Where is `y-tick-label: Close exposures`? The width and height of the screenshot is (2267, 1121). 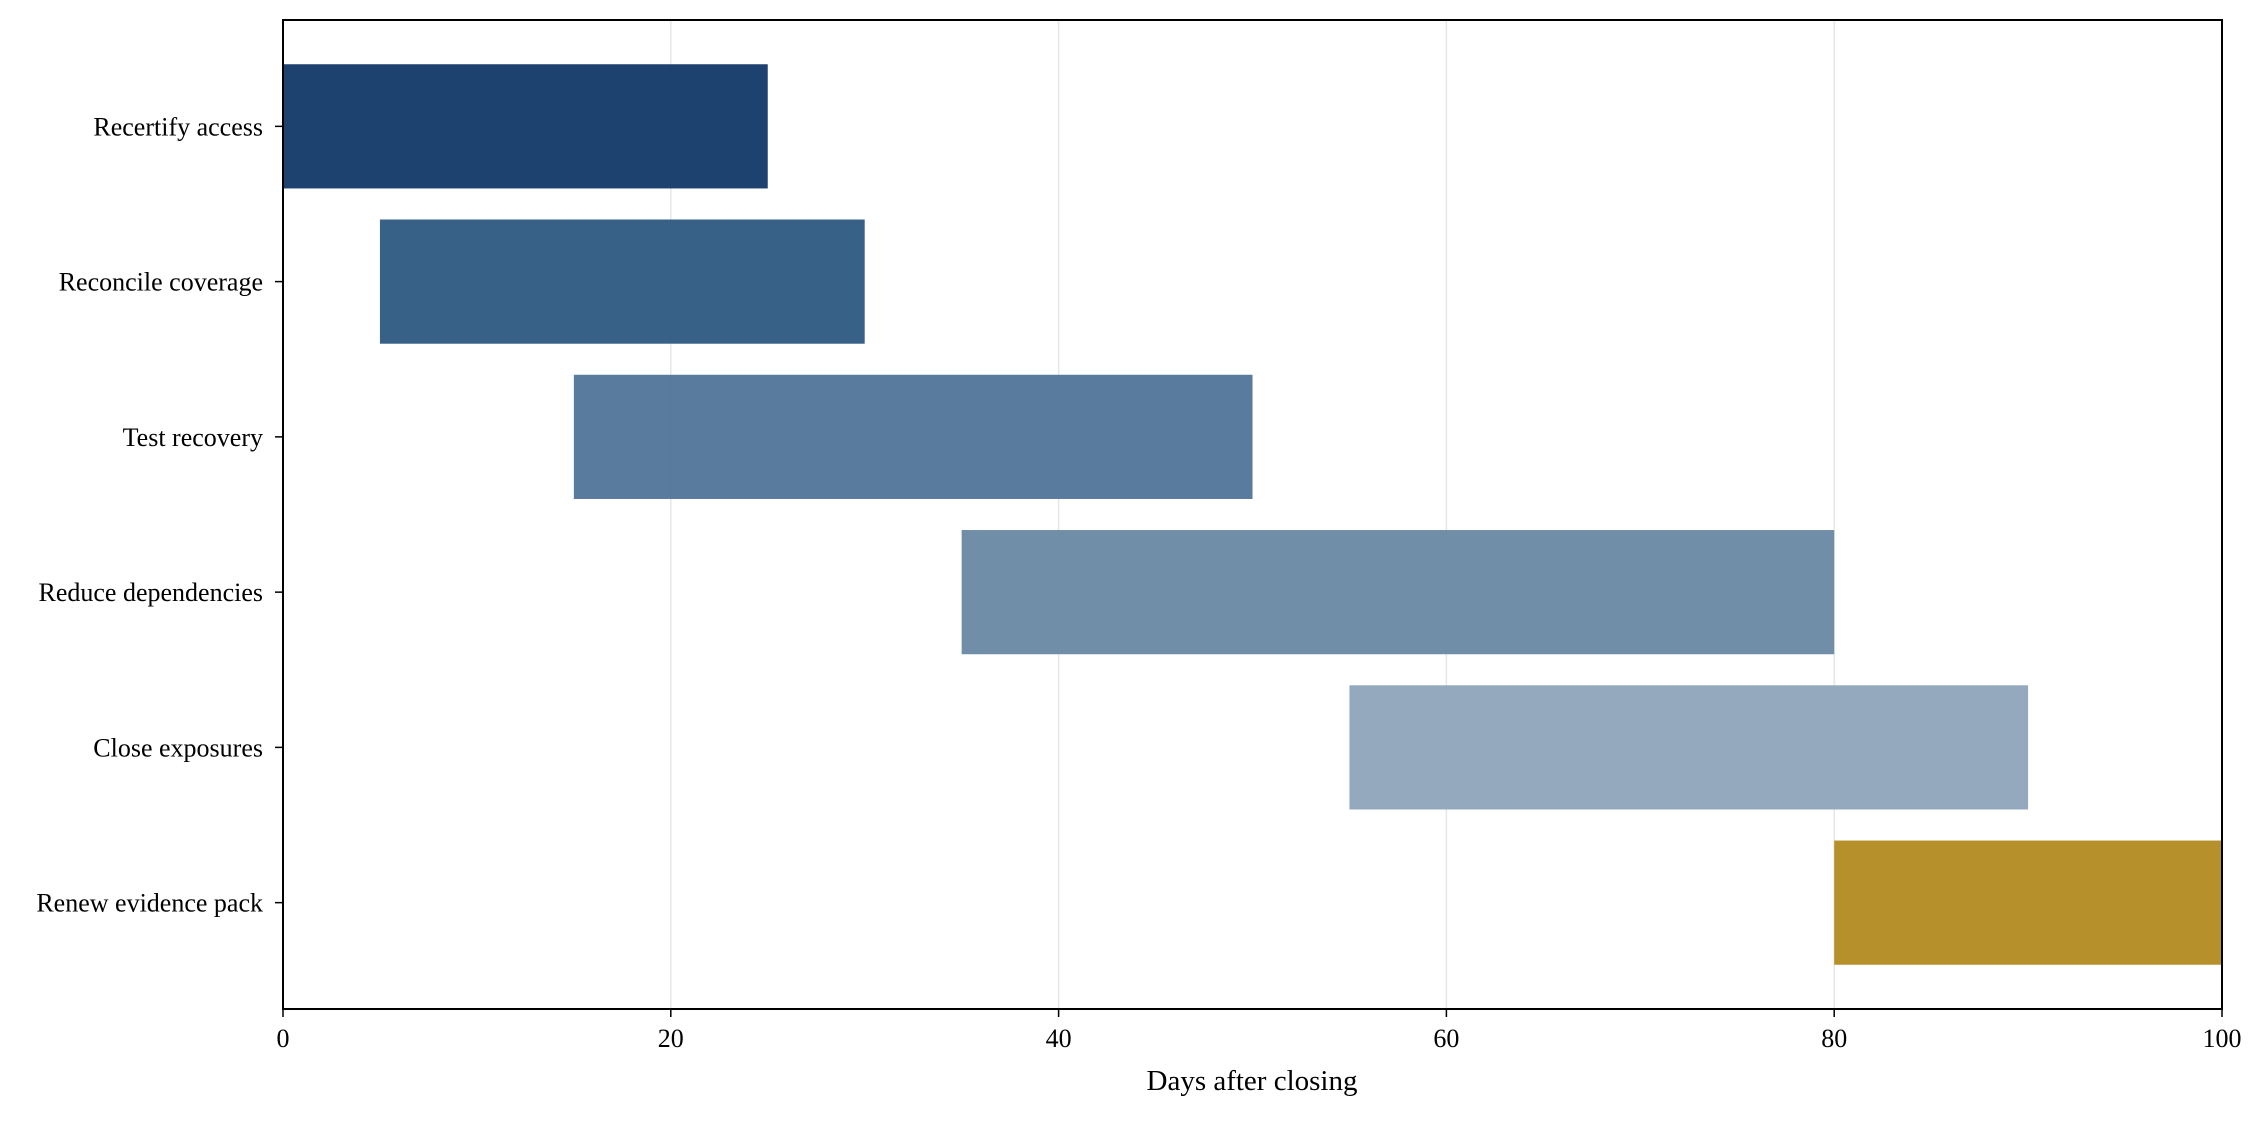
y-tick-label: Close exposures is located at coordinates (178, 747).